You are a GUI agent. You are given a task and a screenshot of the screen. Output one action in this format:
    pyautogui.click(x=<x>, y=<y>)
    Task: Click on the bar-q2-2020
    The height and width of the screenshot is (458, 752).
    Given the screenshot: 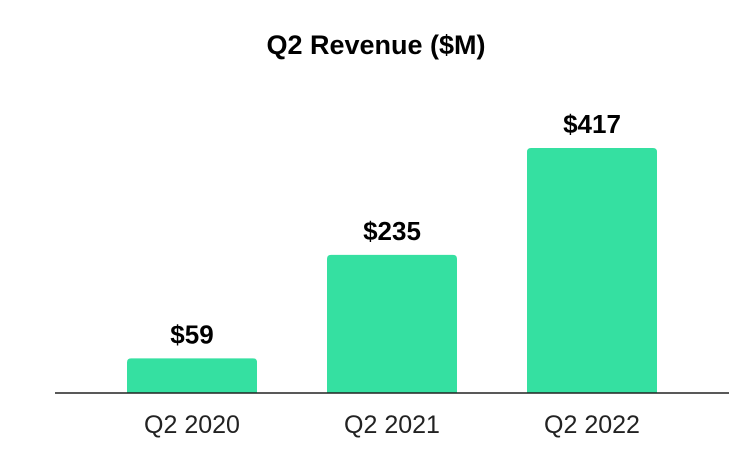 What is the action you would take?
    pyautogui.click(x=192, y=375)
    